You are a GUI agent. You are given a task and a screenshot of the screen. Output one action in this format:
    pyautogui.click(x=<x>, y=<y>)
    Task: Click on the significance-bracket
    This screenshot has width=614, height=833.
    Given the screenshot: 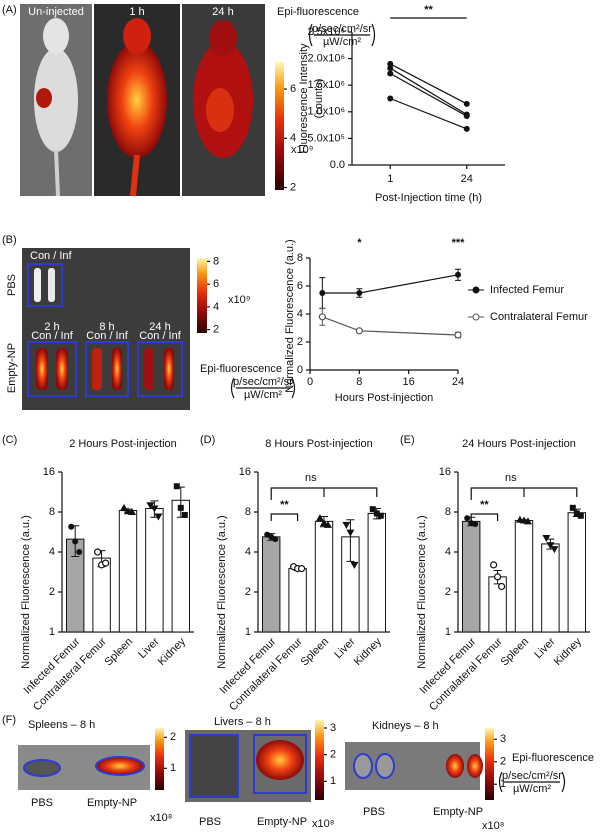 What is the action you would take?
    pyautogui.click(x=324, y=493)
    